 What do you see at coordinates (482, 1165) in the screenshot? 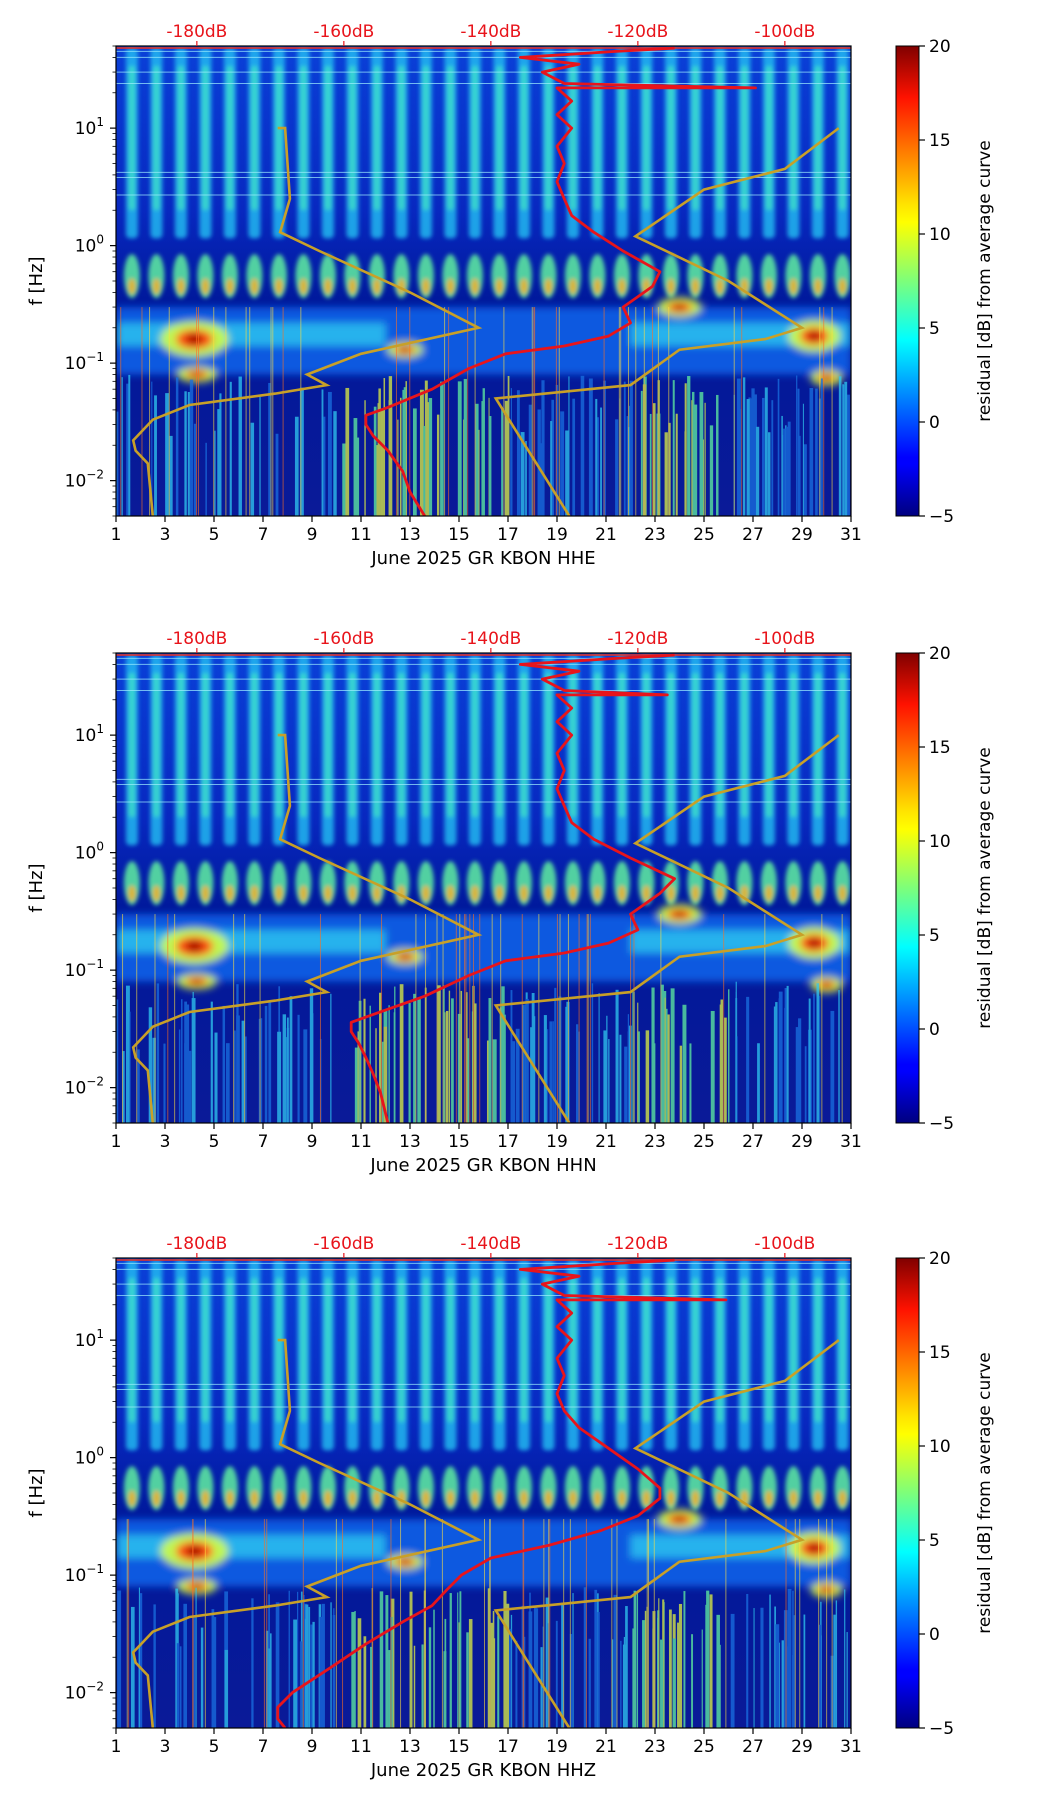
I see `x-axis-label: June 2025 GR KBON HHN` at bounding box center [482, 1165].